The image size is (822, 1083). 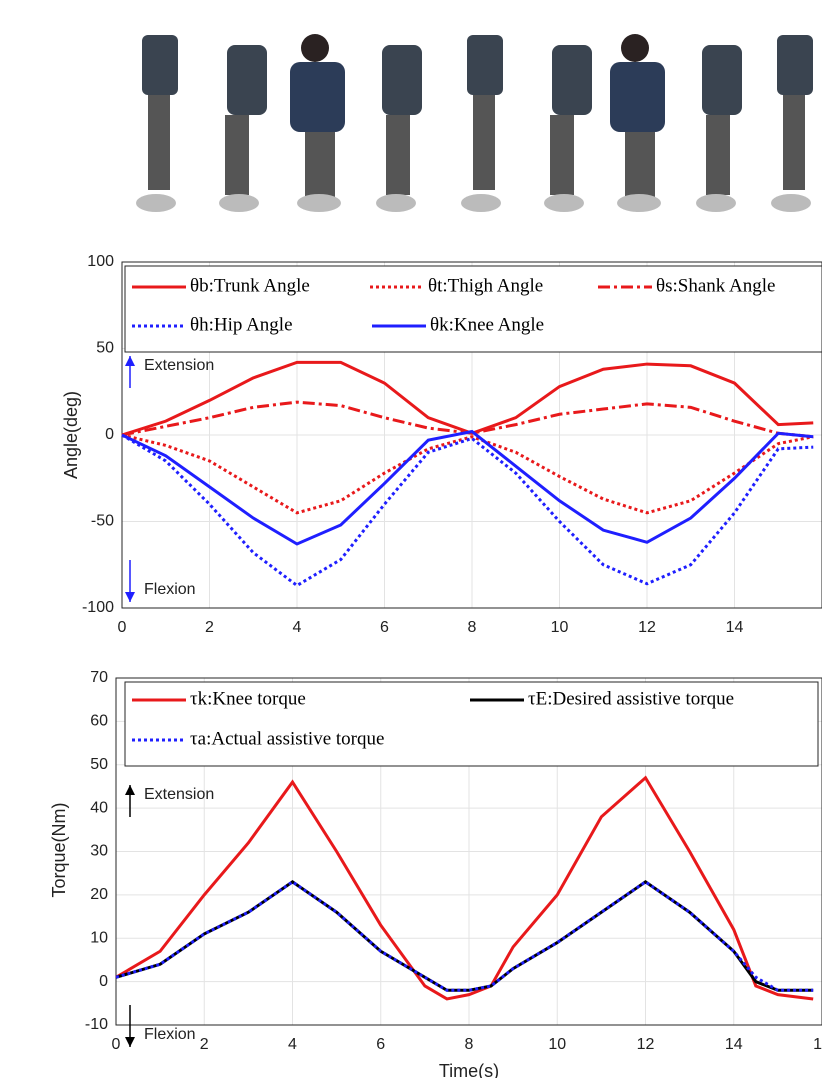 What do you see at coordinates (631, 698) in the screenshot?
I see `legend-label: τE:Desired assistive torque` at bounding box center [631, 698].